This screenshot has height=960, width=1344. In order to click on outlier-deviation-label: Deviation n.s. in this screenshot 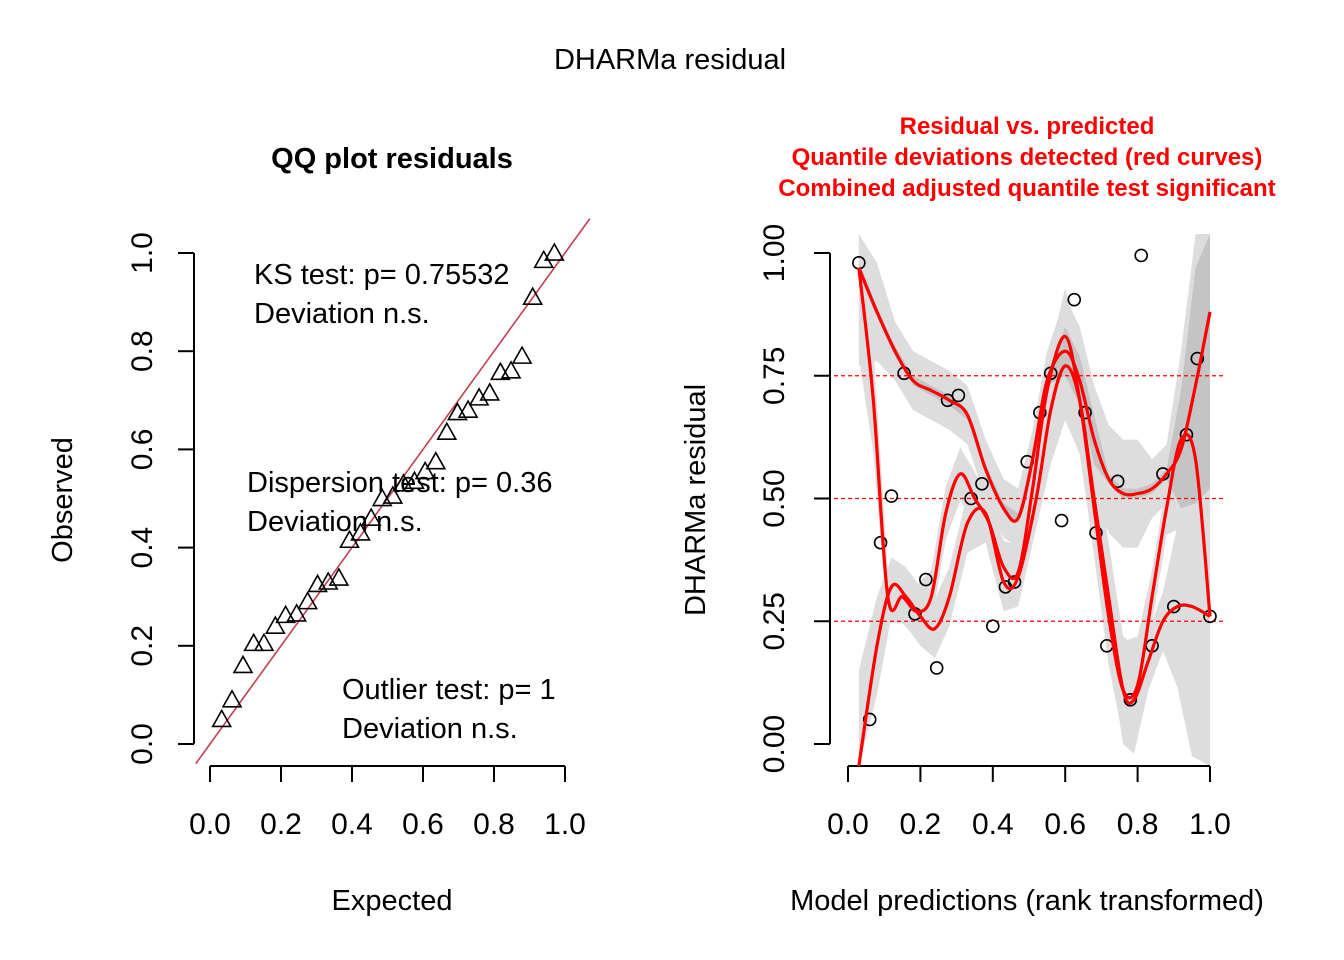, I will do `click(430, 729)`.